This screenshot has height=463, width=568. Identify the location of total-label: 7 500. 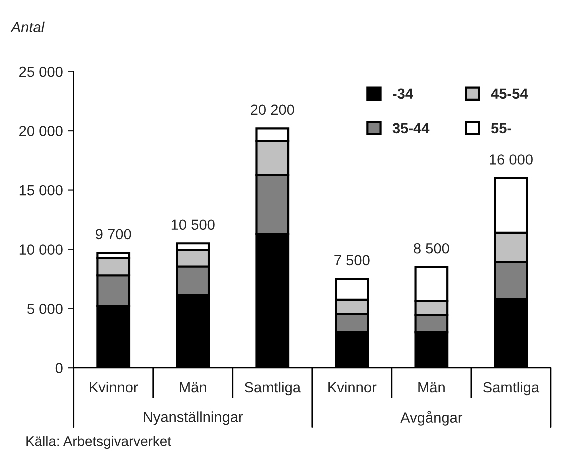
(352, 260).